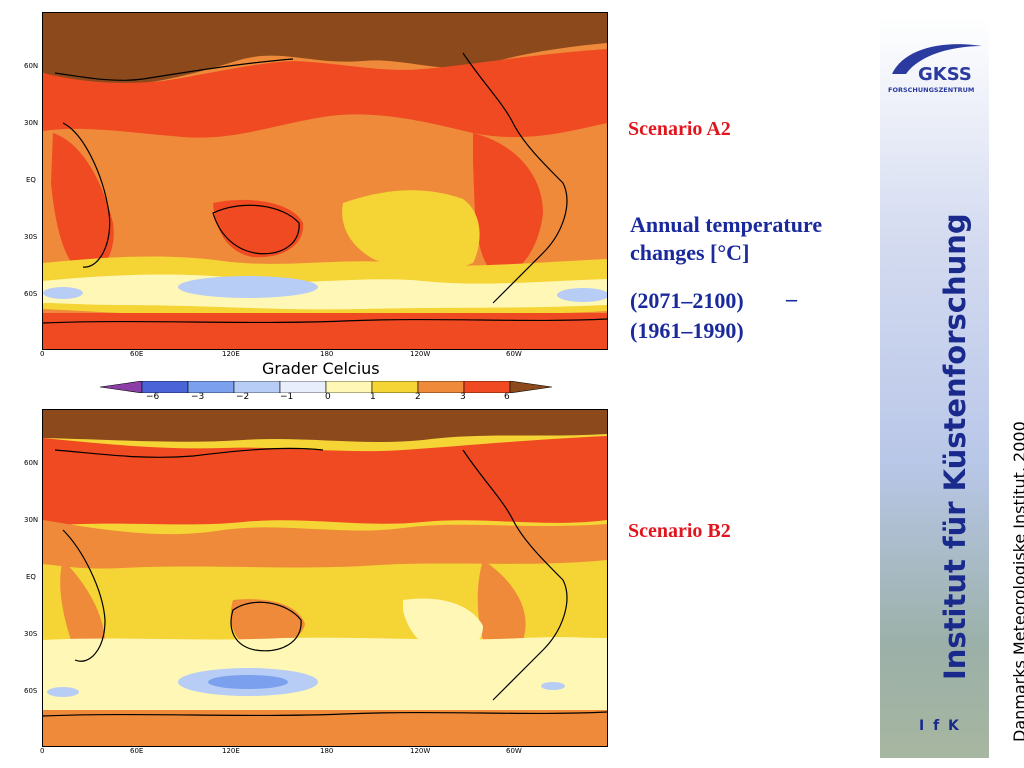 This screenshot has height=768, width=1024. I want to click on gkss-logo-subtext: FORSCHUNGSZENTRUM, so click(931, 90).